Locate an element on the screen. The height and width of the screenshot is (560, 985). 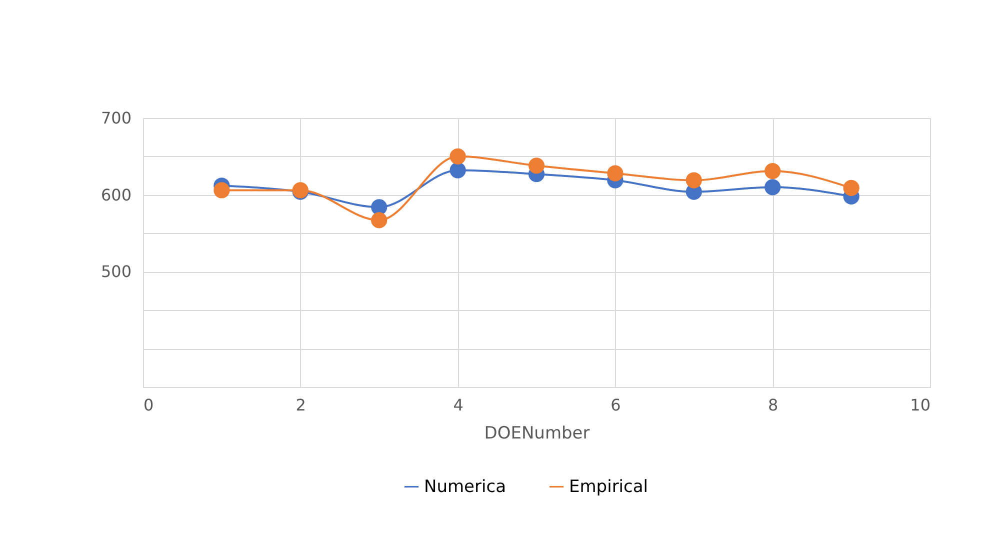
legend-label: Empirical is located at coordinates (608, 486).